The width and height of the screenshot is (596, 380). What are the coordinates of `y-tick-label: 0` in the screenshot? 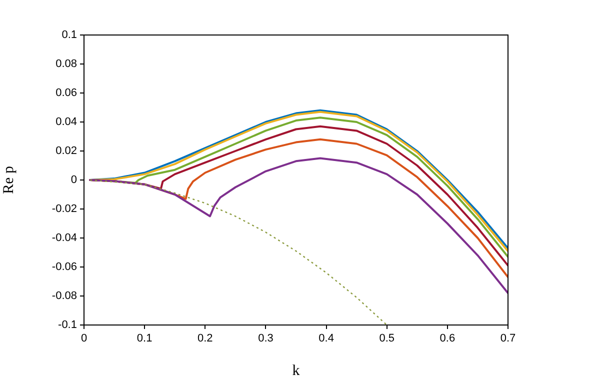 It's located at (73, 180).